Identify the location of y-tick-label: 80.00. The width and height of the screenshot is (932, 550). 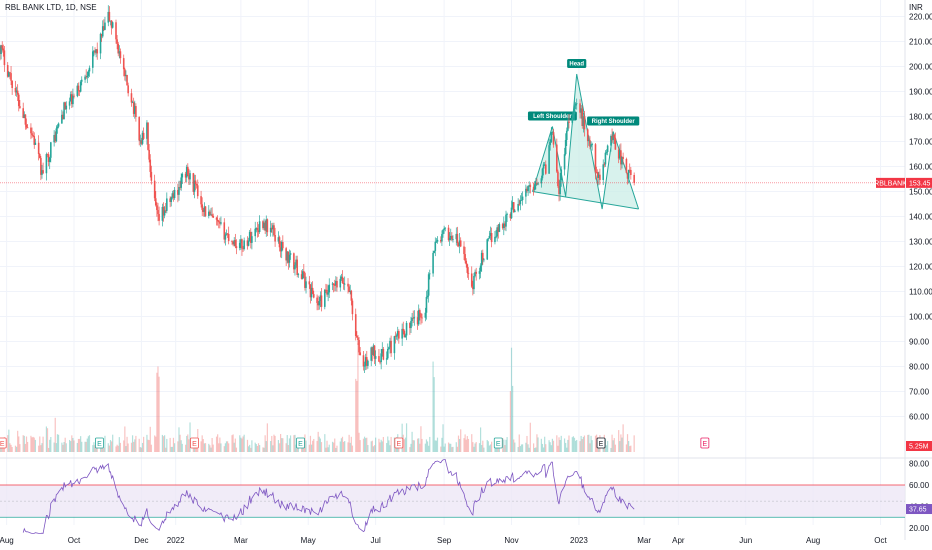
(919, 367).